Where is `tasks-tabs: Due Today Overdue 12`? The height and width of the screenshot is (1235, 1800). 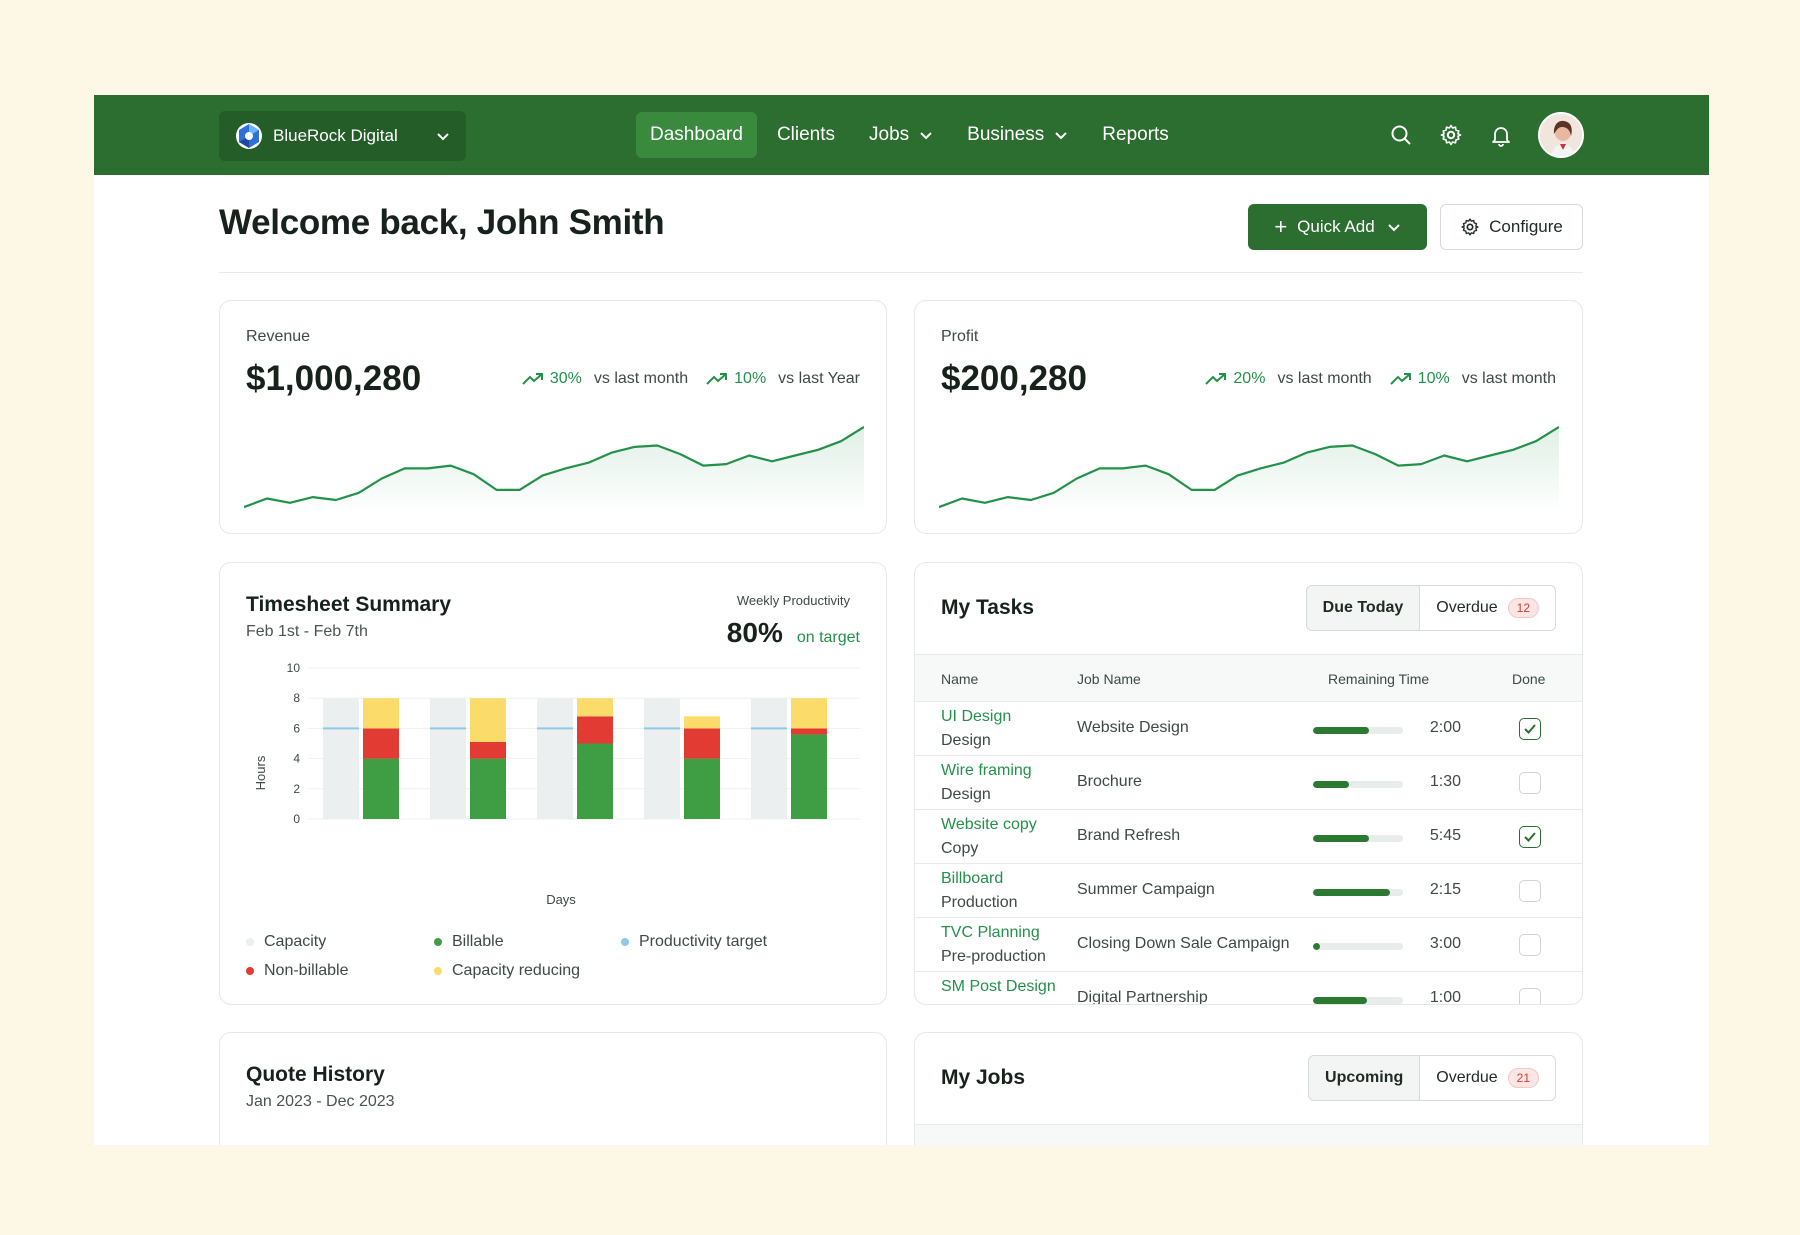 tasks-tabs: Due Today Overdue 12 is located at coordinates (1430, 608).